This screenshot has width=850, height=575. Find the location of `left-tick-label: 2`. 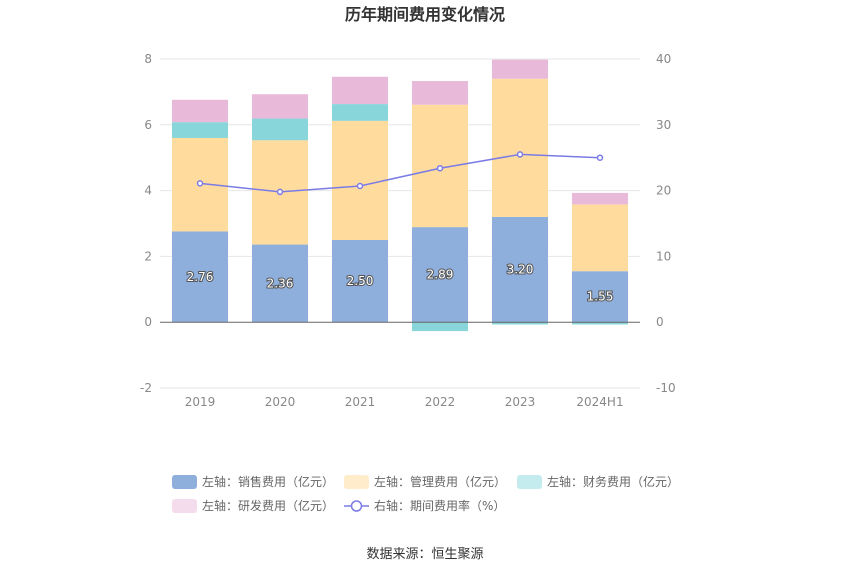

left-tick-label: 2 is located at coordinates (148, 256).